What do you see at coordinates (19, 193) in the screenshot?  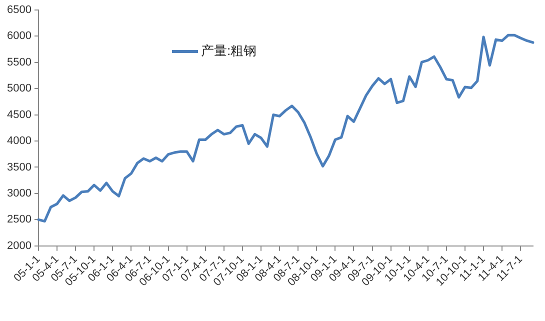 I see `y-tick-label: 3000` at bounding box center [19, 193].